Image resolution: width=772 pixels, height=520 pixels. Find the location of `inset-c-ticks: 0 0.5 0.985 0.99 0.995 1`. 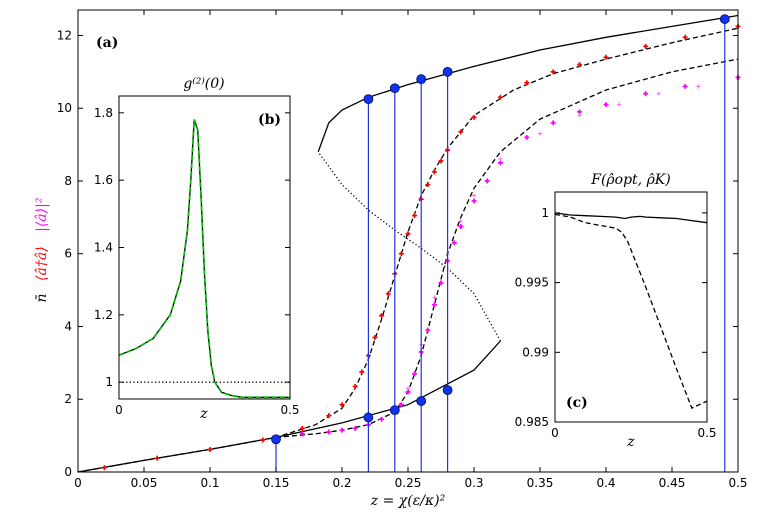

inset-c-ticks: 0 0.5 0.985 0.99 0.995 1 is located at coordinates (616, 316).